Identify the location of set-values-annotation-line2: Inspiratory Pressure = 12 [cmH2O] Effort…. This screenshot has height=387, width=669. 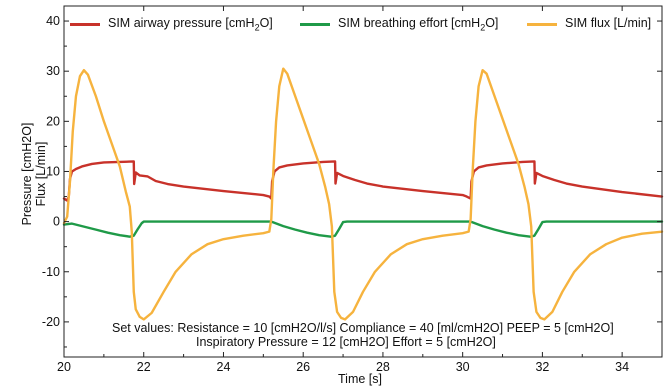
(346, 342).